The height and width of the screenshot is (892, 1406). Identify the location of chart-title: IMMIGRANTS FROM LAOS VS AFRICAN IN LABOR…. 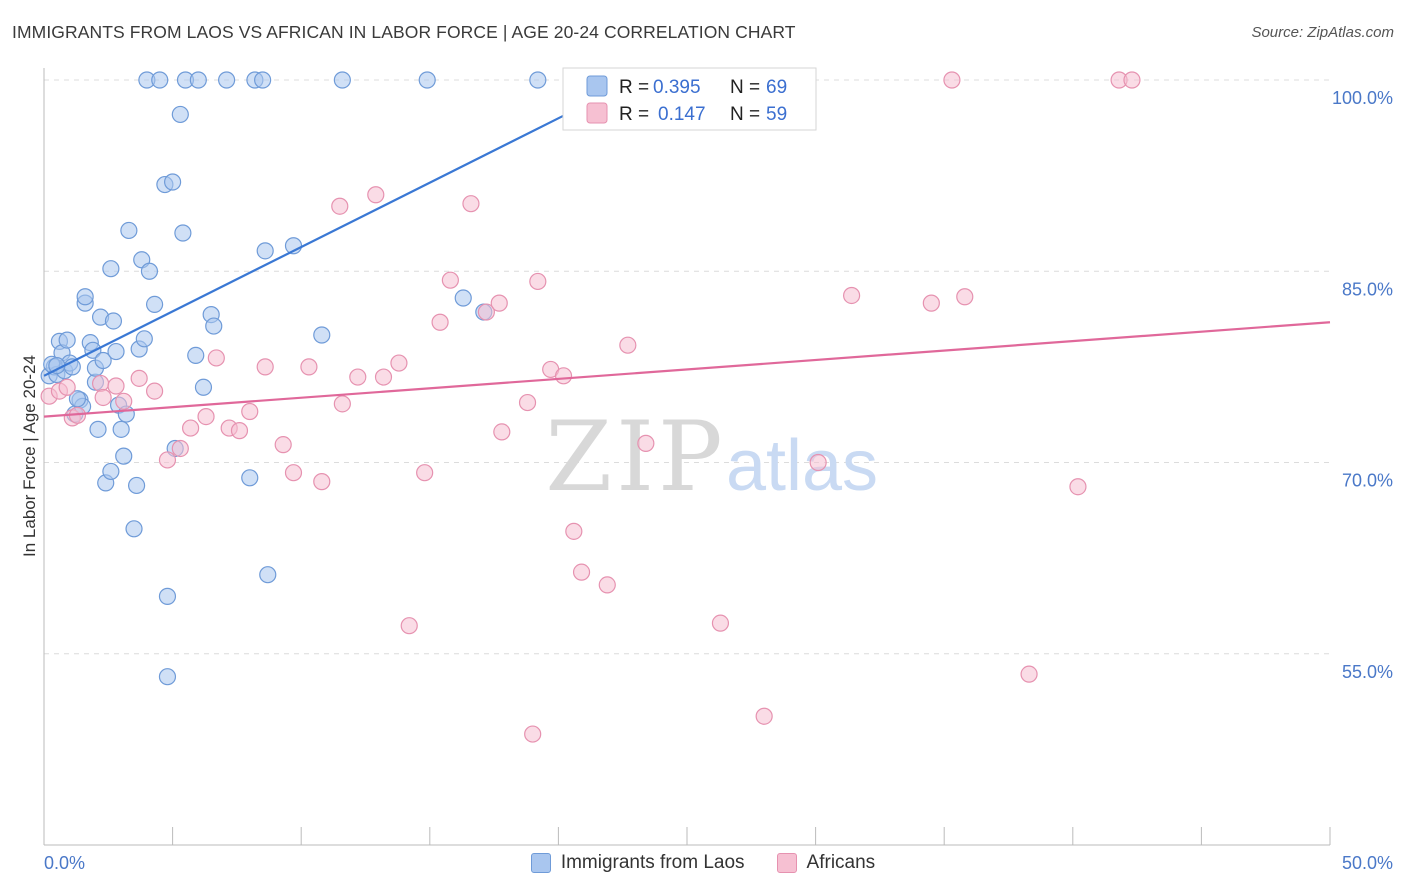
(404, 32).